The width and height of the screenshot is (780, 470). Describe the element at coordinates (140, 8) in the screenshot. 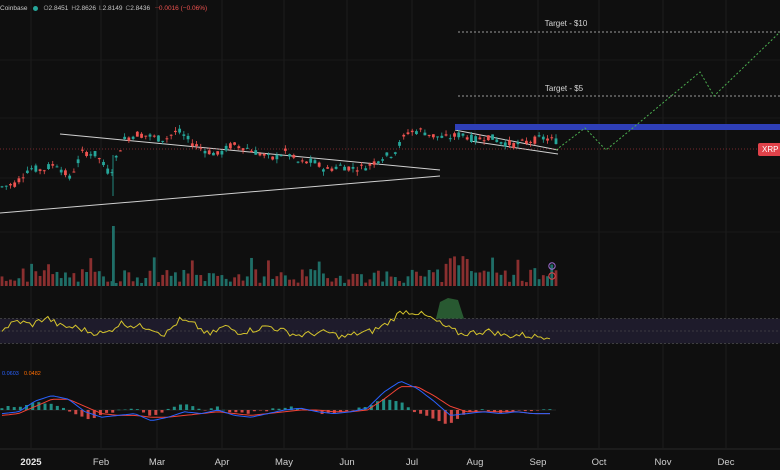

I see `close-value: 2.8436` at that location.